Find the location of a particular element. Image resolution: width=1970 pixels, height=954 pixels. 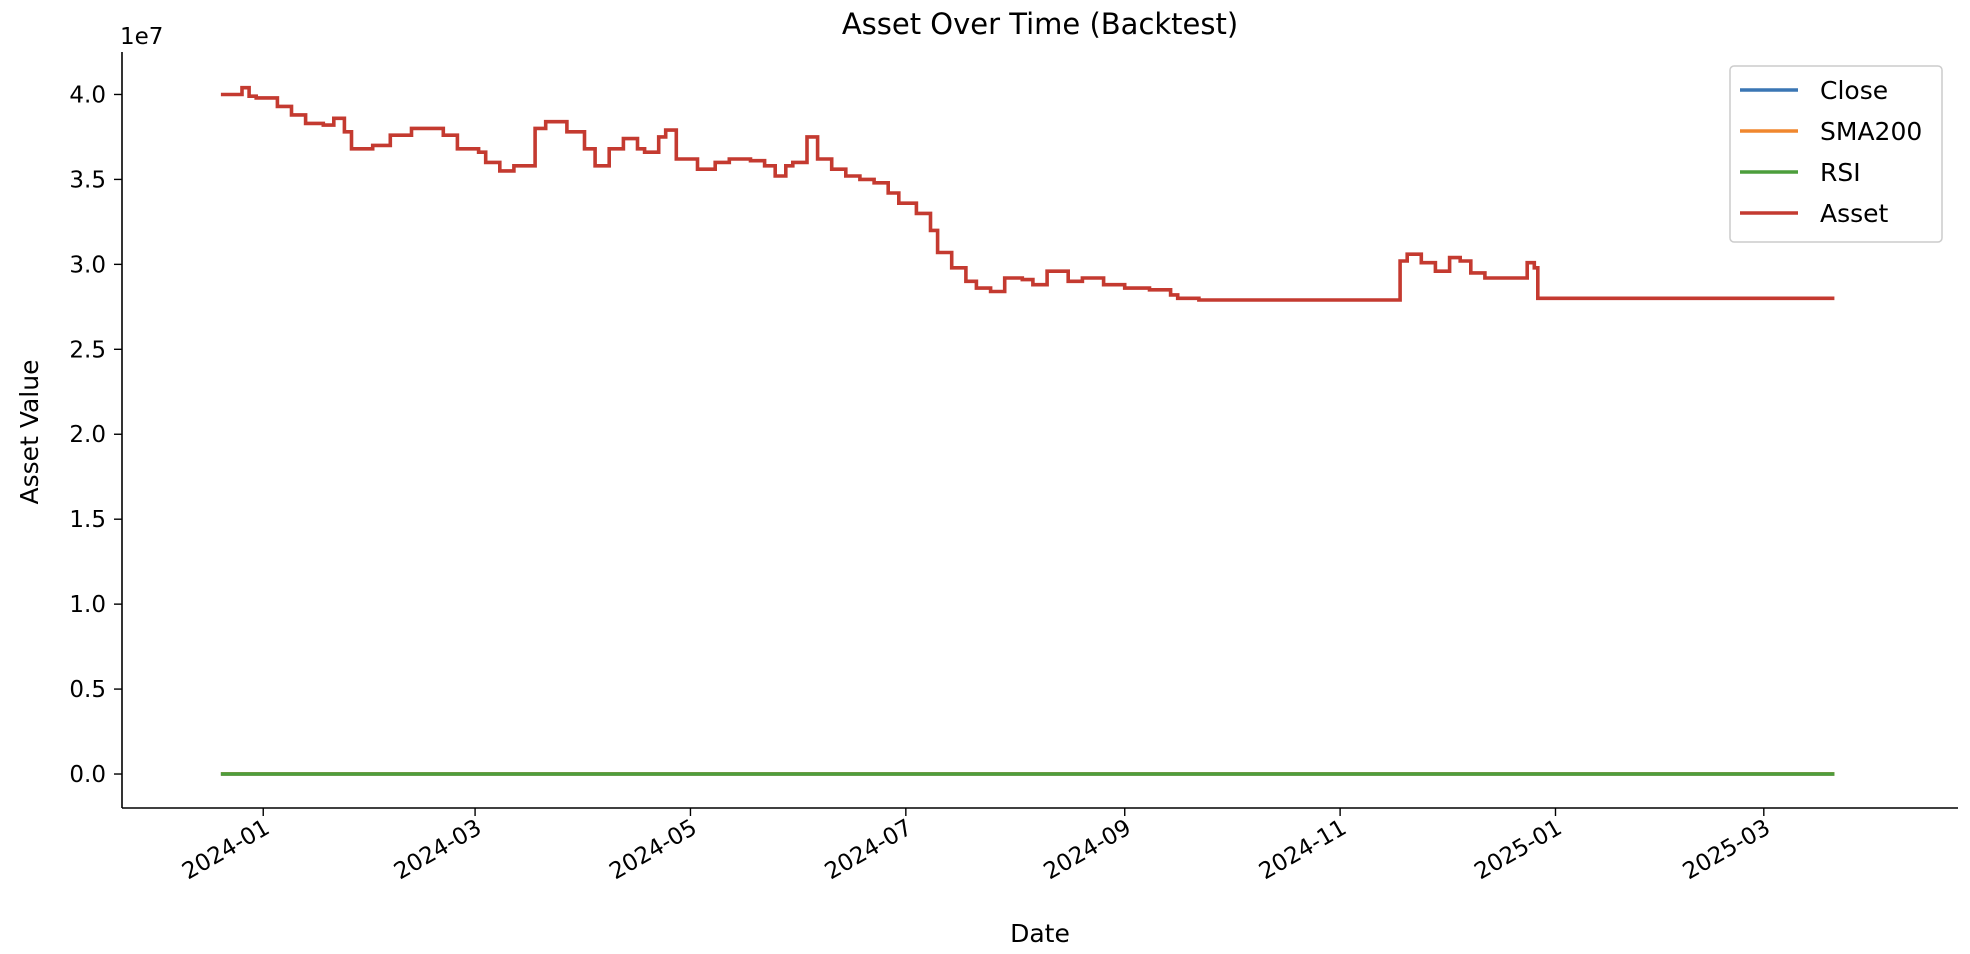

y-offset-label: 1e7 is located at coordinates (141, 37).